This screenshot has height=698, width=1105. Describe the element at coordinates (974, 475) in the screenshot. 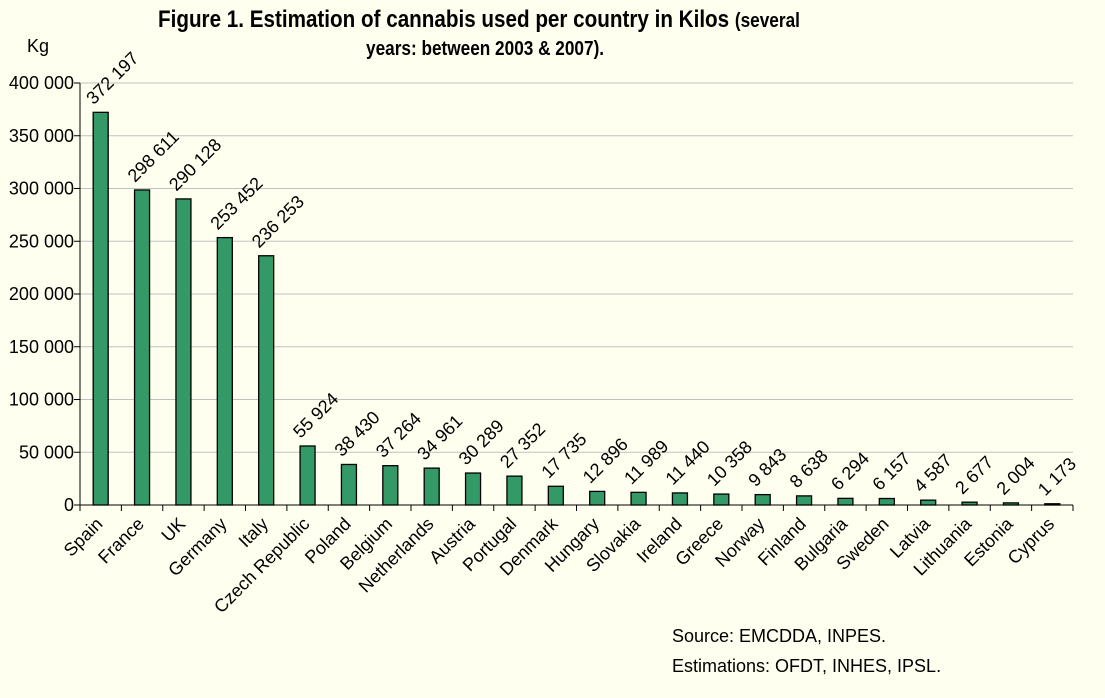

I see `data-label: 2 677` at that location.